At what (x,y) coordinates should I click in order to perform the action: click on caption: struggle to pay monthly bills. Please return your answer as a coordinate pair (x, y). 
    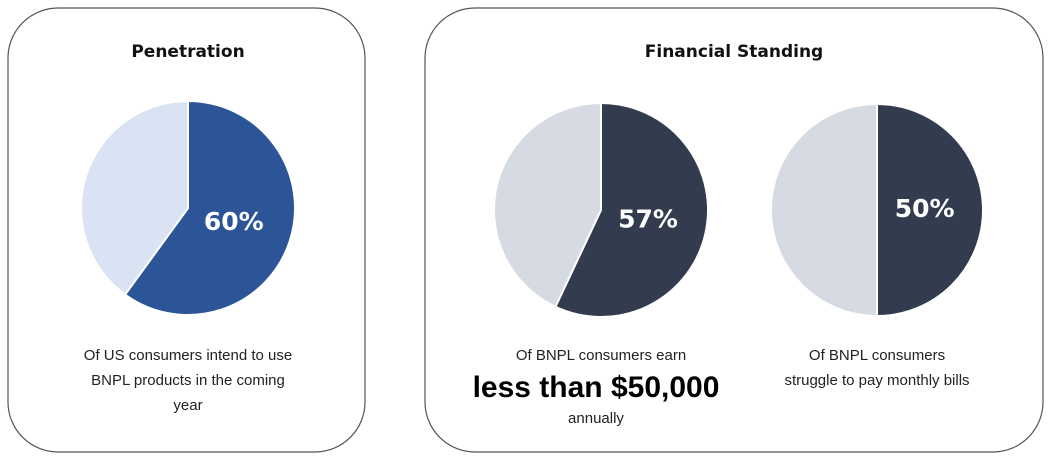
    Looking at the image, I should click on (876, 380).